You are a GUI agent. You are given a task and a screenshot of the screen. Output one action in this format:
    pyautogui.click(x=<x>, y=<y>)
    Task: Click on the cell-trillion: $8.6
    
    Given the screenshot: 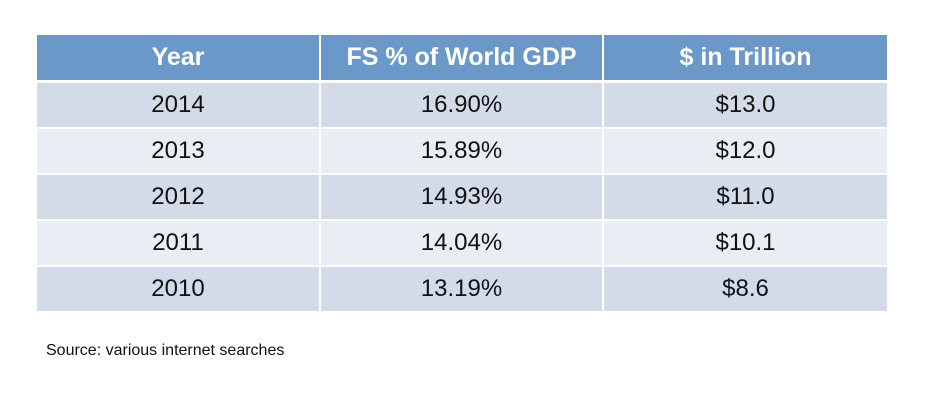 What is the action you would take?
    pyautogui.click(x=745, y=288)
    